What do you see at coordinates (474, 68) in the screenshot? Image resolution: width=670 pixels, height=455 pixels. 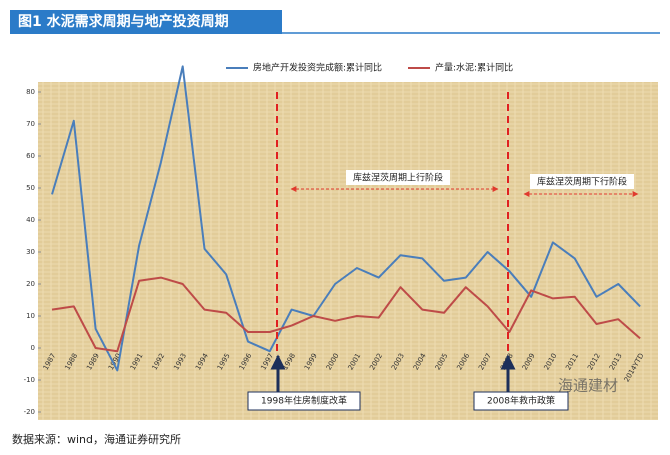 I see `legend-label: 产量:水泥:累计同比` at bounding box center [474, 68].